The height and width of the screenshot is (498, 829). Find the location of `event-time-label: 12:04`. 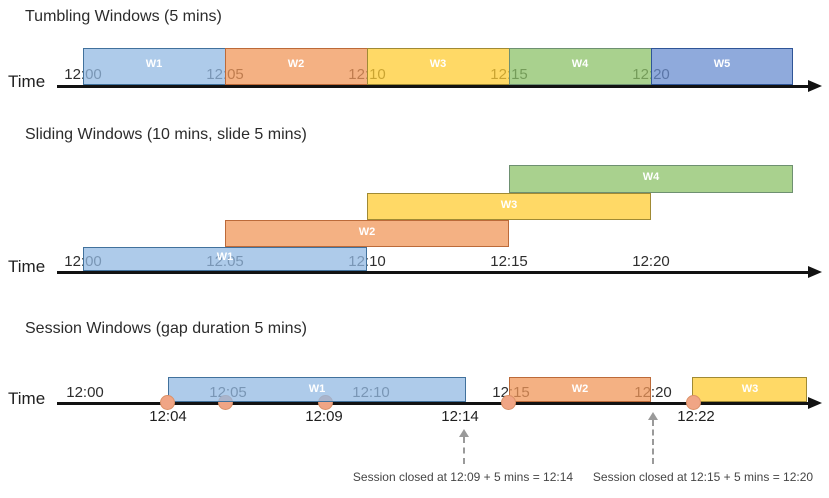

event-time-label: 12:04 is located at coordinates (168, 416).